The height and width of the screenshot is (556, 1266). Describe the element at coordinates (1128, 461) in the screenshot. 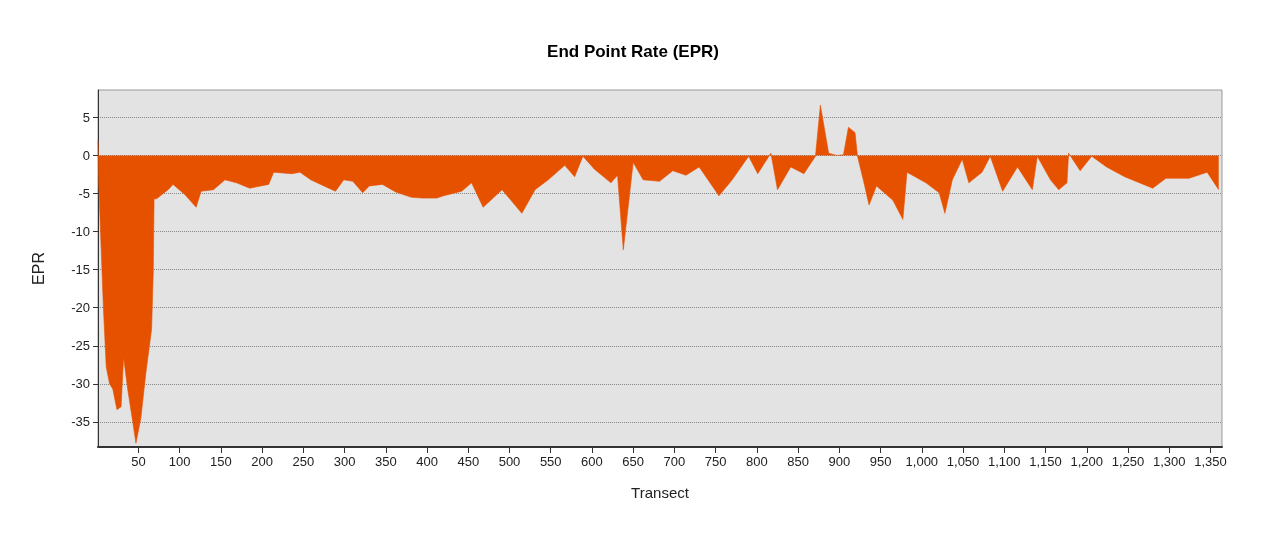

I see `x-tick-label: 1,250` at that location.